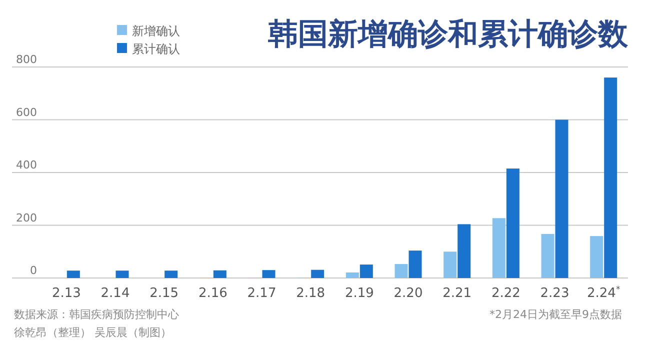  What do you see at coordinates (556, 314) in the screenshot?
I see `text: *2月24日为截至早9点数据` at bounding box center [556, 314].